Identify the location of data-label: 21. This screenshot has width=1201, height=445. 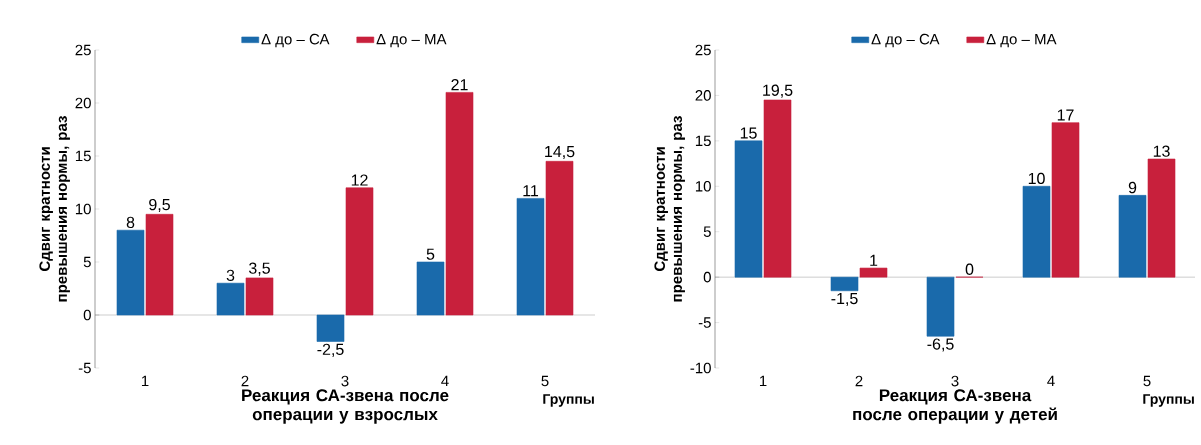
(459, 85).